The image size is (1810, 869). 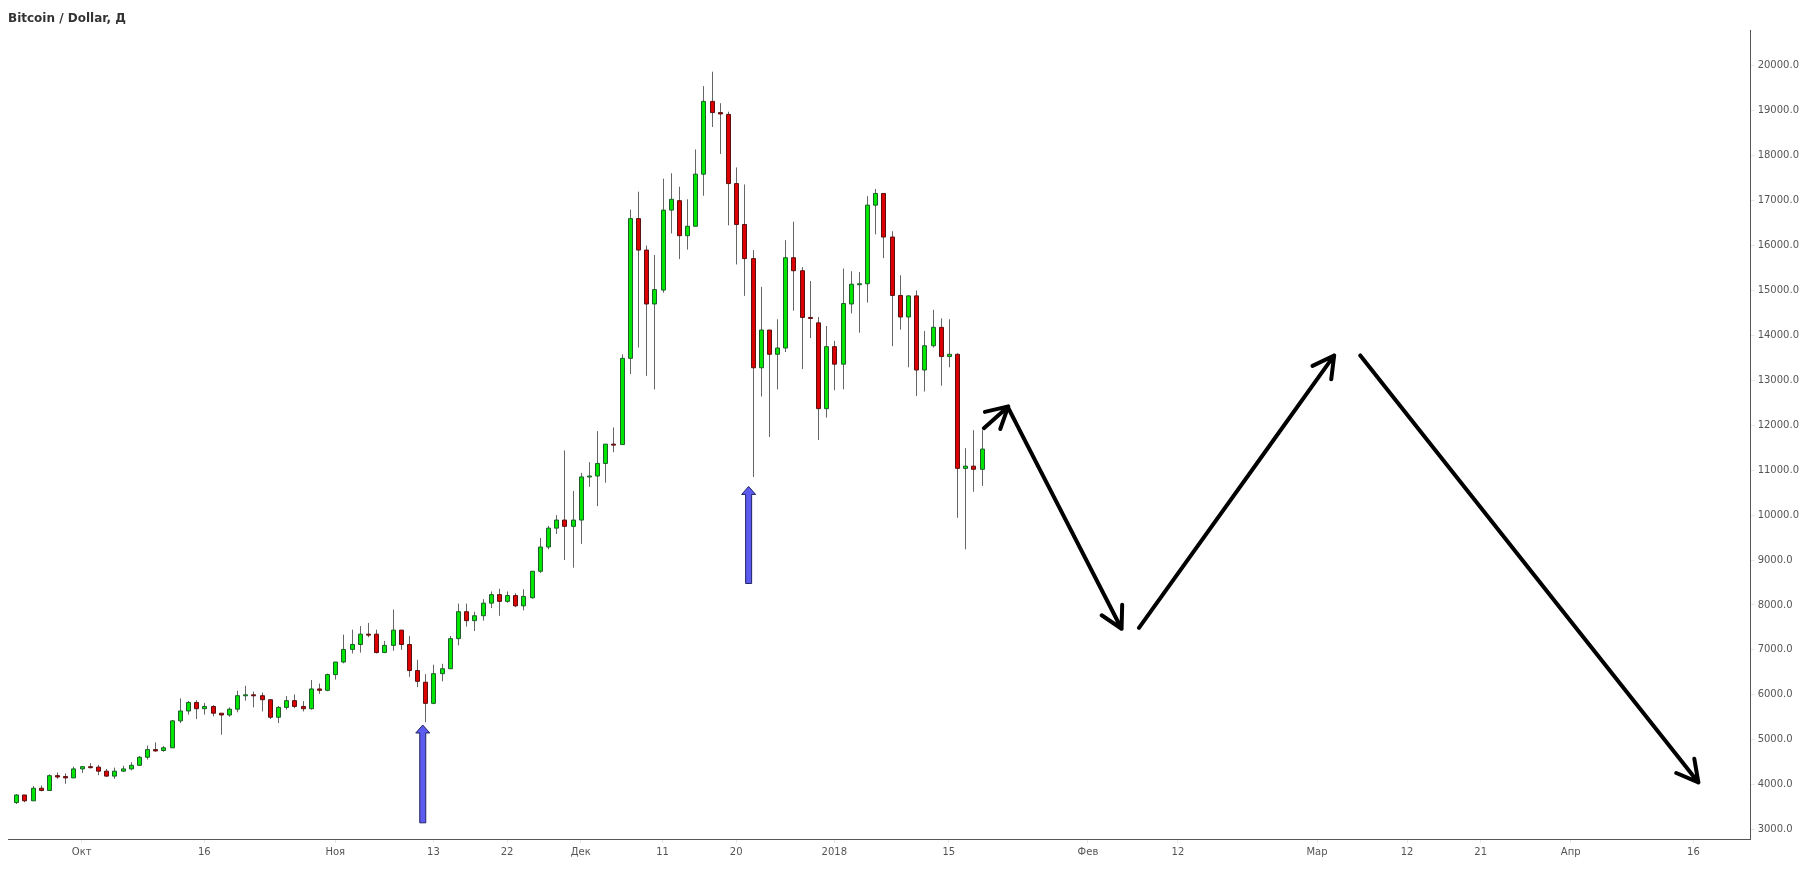 I want to click on x-tick-label: 15, so click(x=949, y=851).